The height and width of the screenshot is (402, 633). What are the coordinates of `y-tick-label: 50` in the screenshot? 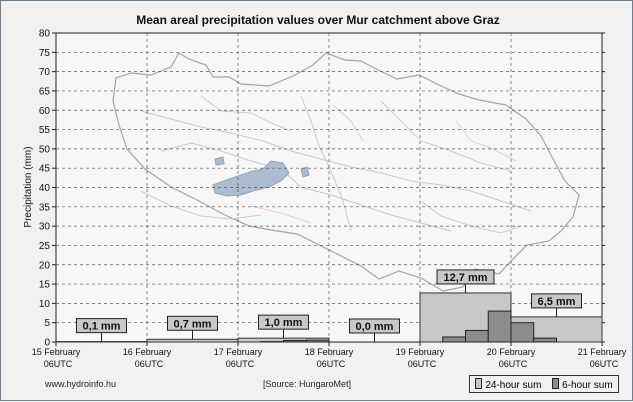 It's located at (45, 149).